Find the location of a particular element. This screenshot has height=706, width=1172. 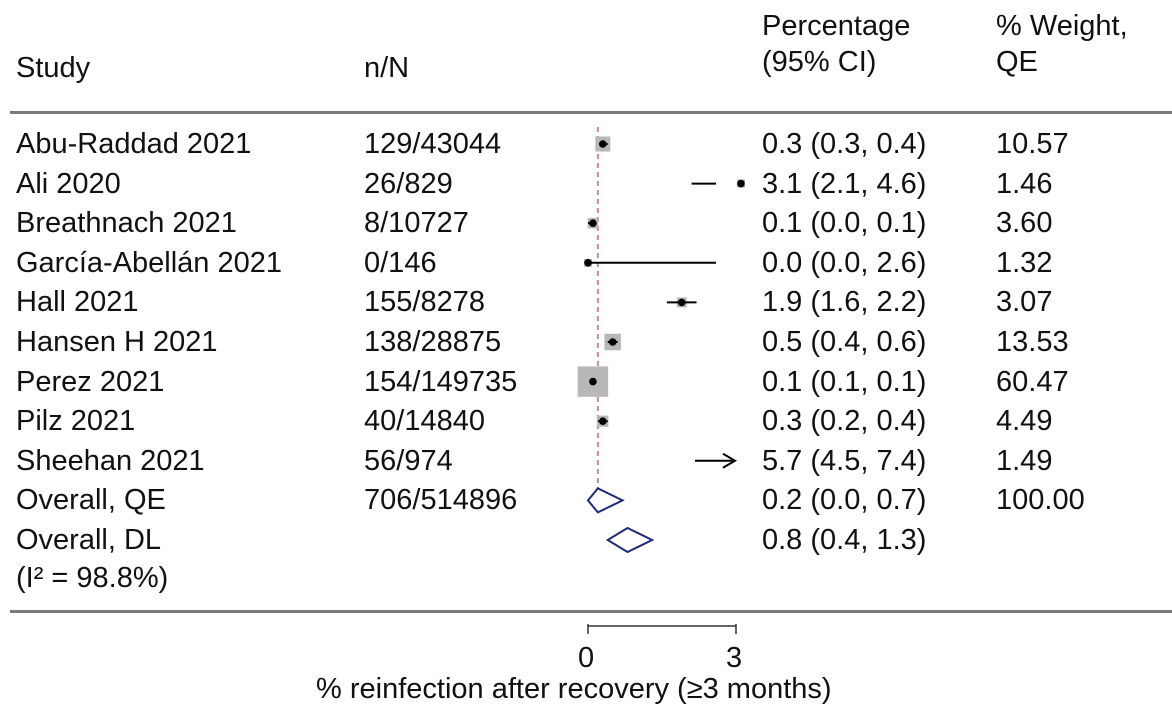

study-name: Sheehan 2021 is located at coordinates (110, 460).